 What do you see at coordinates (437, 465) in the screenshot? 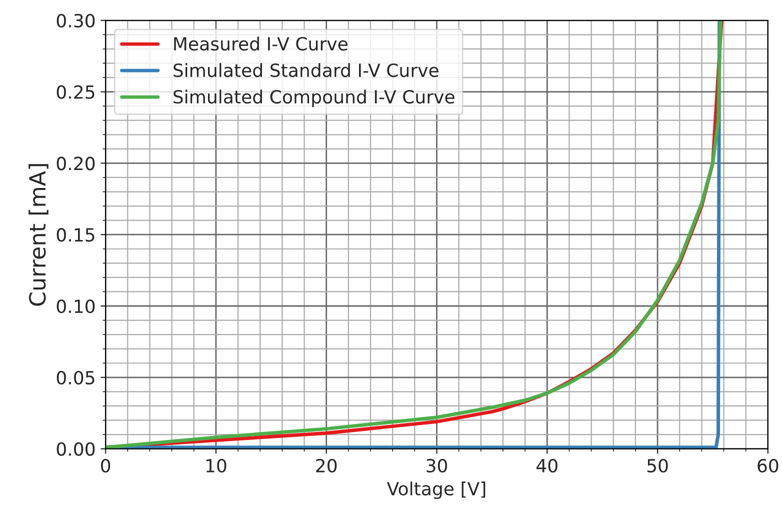
I see `x-tick-label: 30` at bounding box center [437, 465].